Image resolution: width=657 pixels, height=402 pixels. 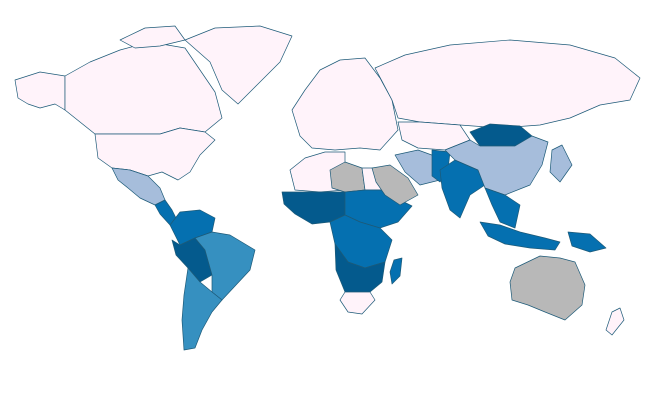 What do you see at coordinates (40, 91) in the screenshot?
I see `alaska` at bounding box center [40, 91].